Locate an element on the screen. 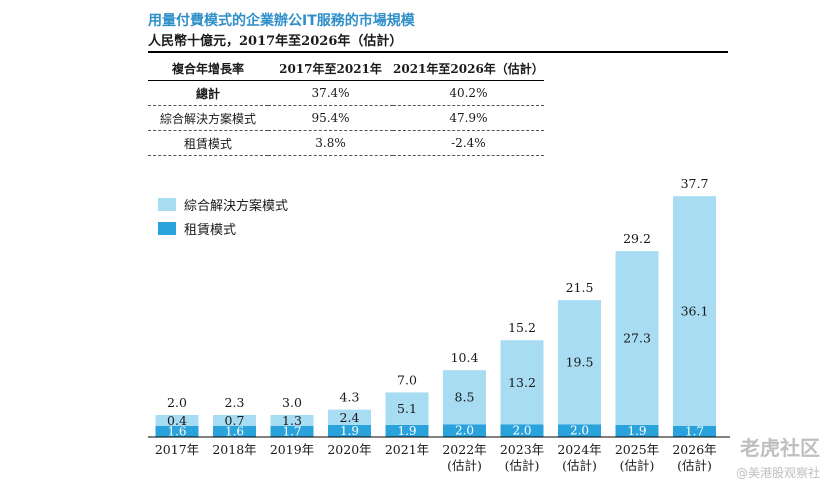 This screenshot has height=492, width=830. data-label-solution: 5.1 is located at coordinates (407, 408).